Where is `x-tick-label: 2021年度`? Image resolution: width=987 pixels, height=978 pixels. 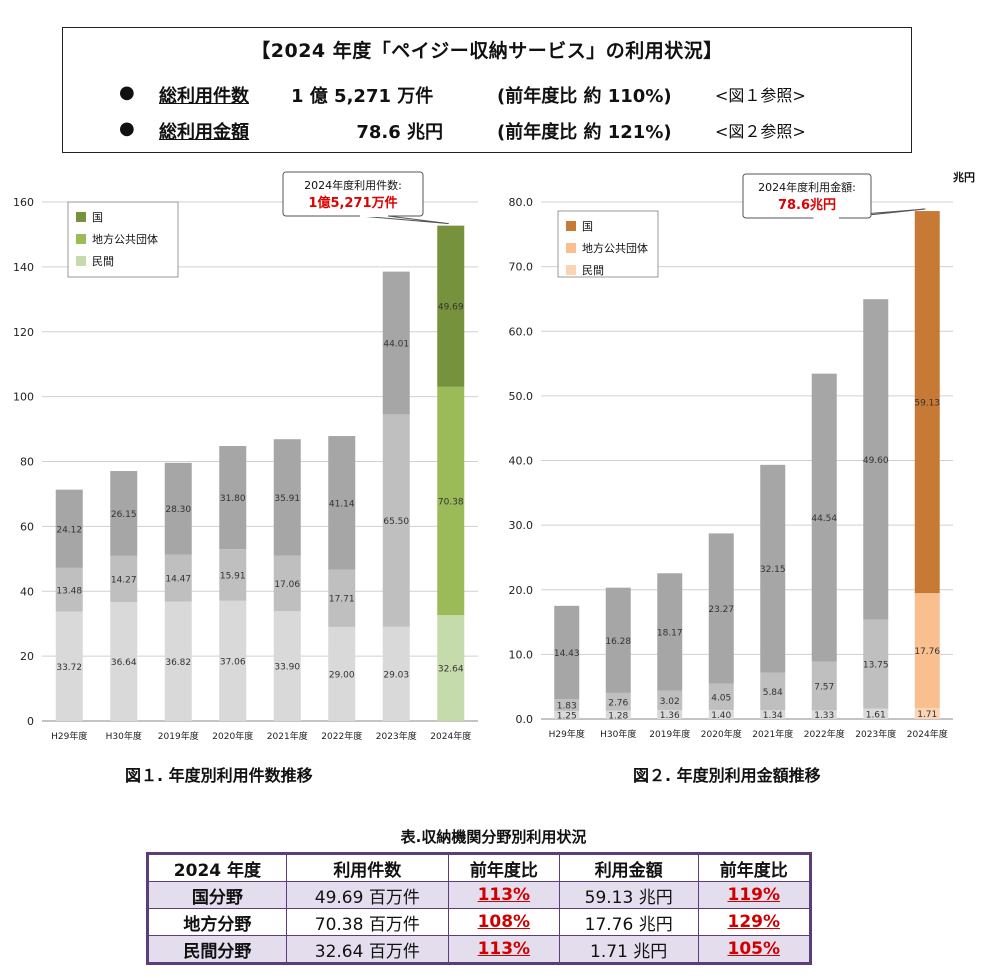 x-tick-label: 2021年度 is located at coordinates (772, 734).